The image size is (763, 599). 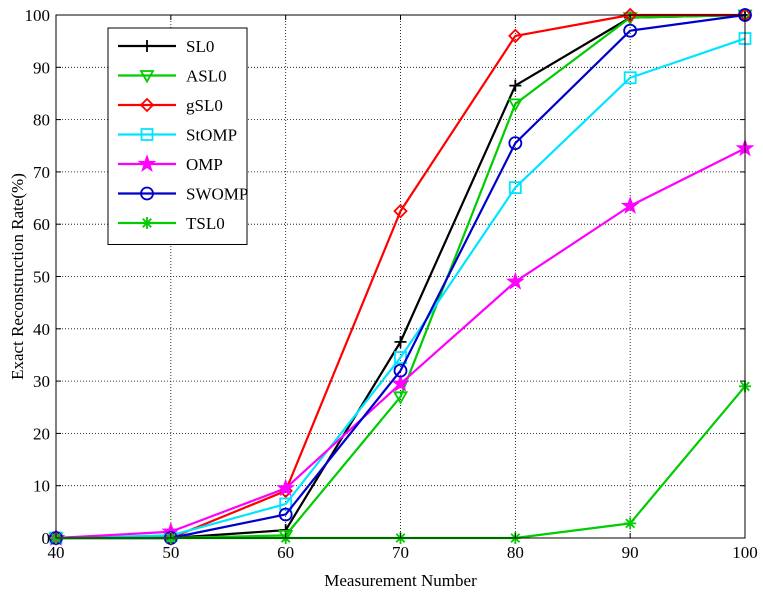 I want to click on x-tick-label: 40, so click(x=56, y=552).